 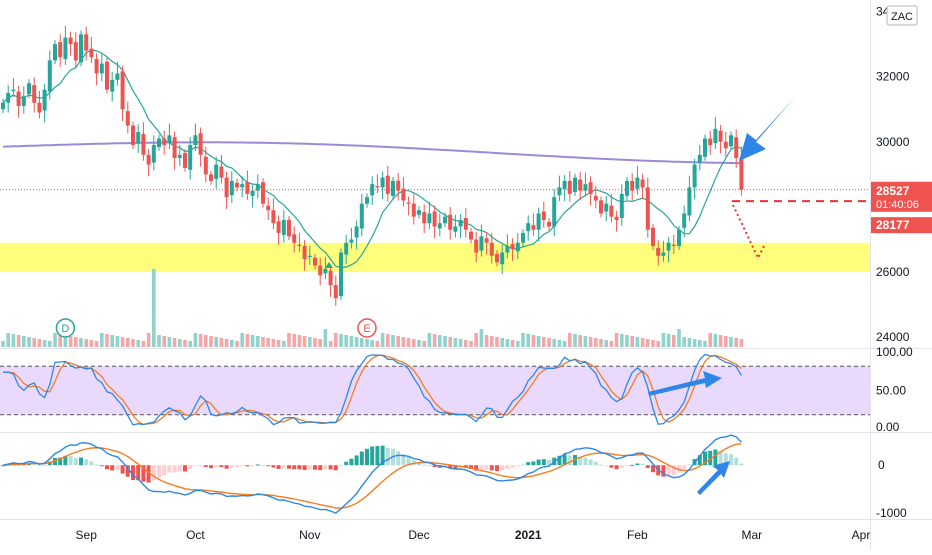 What do you see at coordinates (893, 225) in the screenshot?
I see `target-price-label: 28177` at bounding box center [893, 225].